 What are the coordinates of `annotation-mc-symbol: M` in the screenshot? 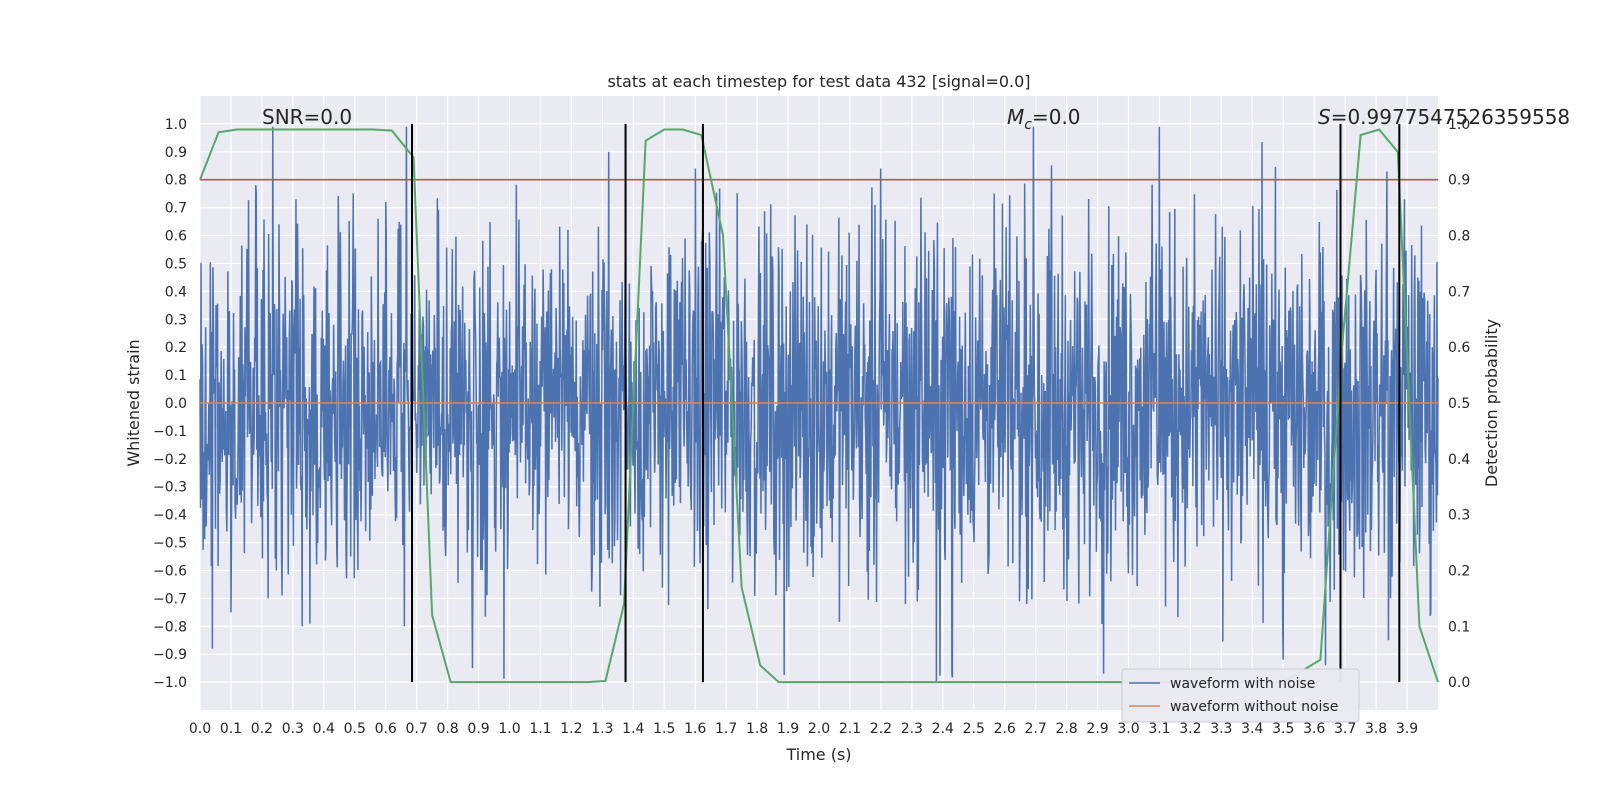 It's located at (1015, 117).